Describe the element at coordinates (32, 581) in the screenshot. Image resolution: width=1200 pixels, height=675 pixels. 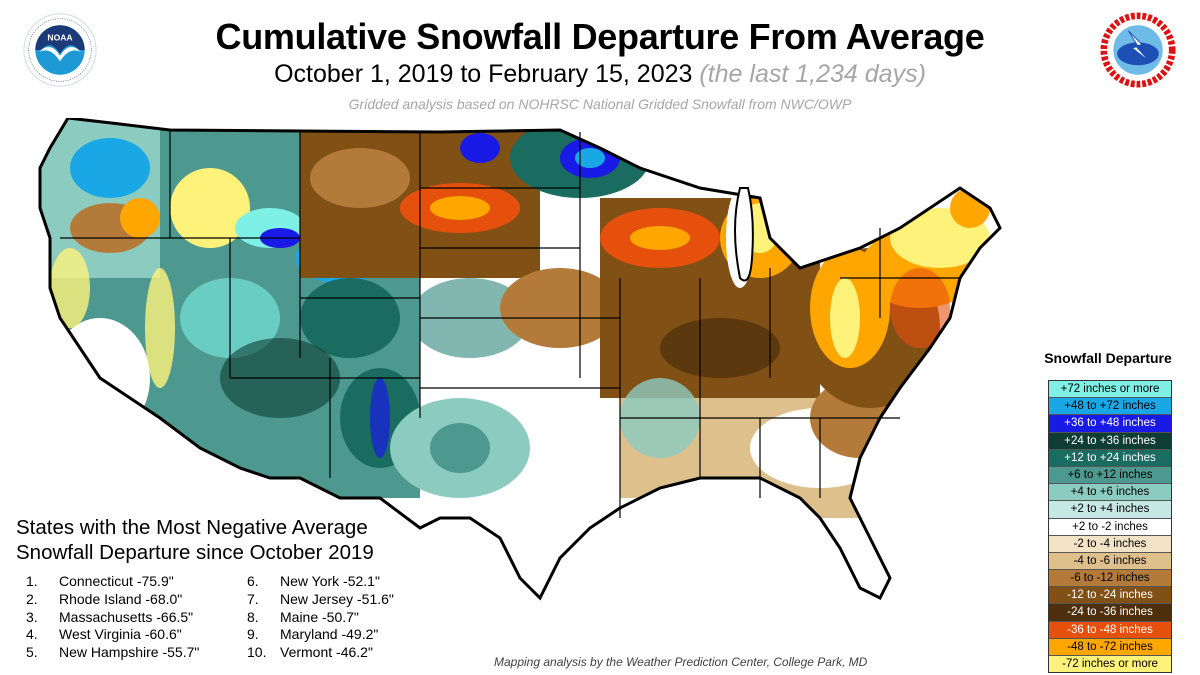
I see `ranking-number: 1.` at that location.